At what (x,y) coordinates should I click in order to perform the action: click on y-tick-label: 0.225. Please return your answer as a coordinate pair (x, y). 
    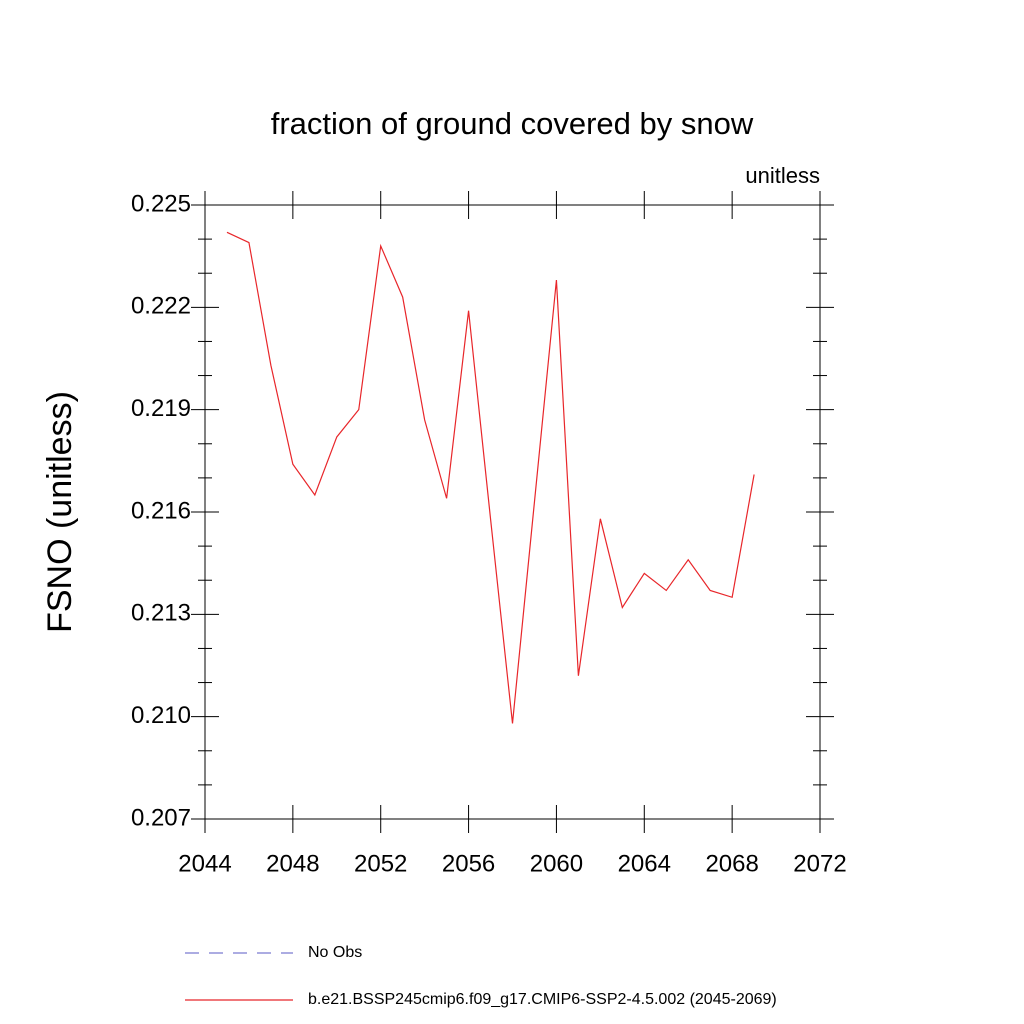
    Looking at the image, I should click on (161, 203).